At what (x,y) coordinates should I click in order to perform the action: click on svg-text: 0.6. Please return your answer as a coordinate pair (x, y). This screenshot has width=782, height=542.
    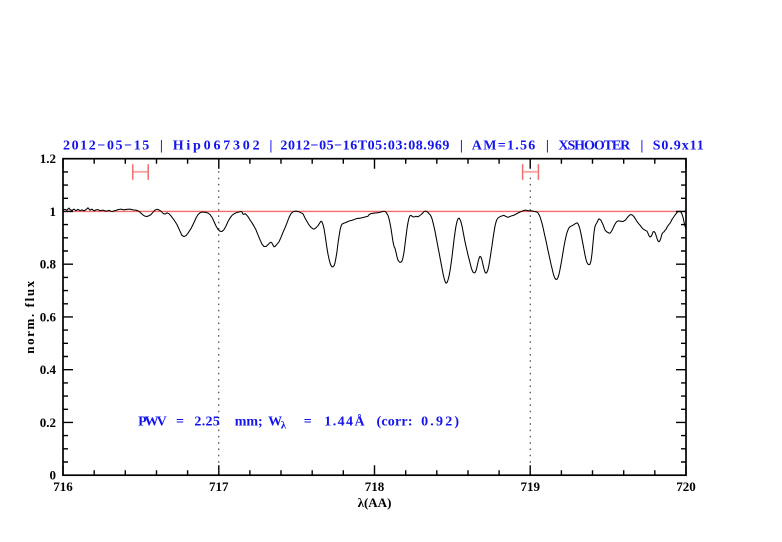
    Looking at the image, I should click on (48, 316).